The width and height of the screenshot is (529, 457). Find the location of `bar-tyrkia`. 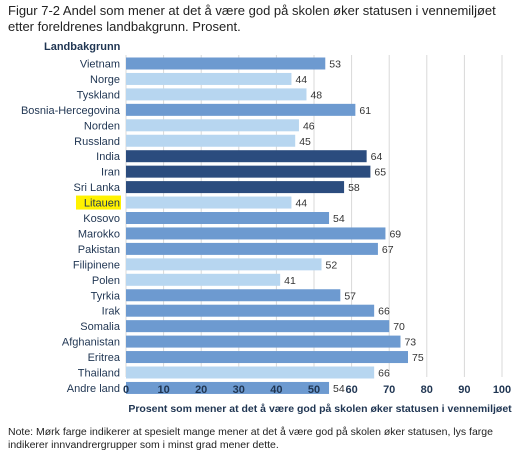

bar-tyrkia is located at coordinates (233, 295).